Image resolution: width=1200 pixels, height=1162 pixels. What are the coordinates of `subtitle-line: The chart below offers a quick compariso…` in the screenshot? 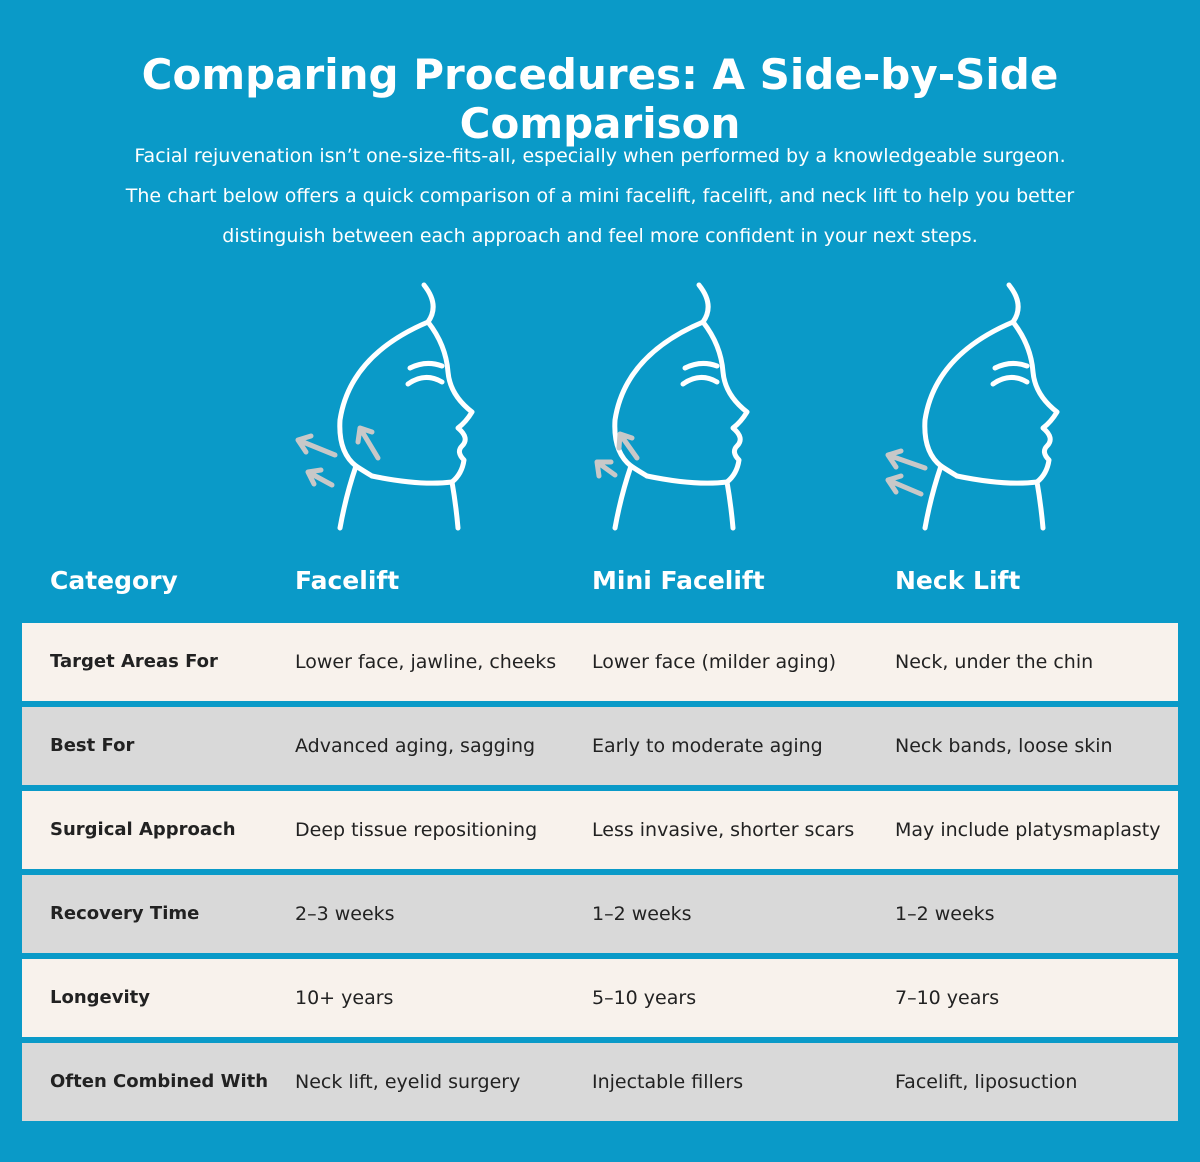 It's located at (600, 196).